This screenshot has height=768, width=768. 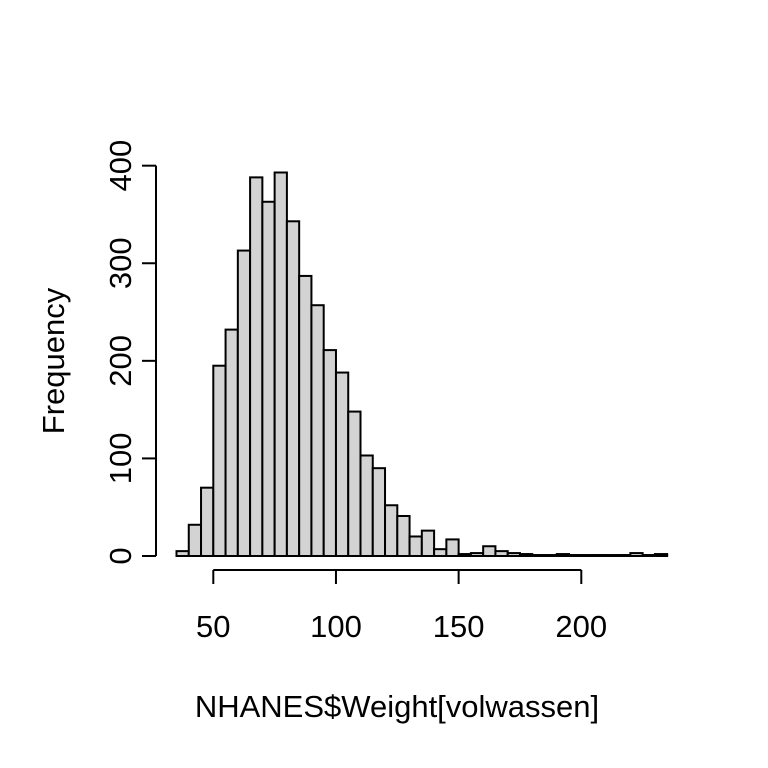 What do you see at coordinates (401, 606) in the screenshot?
I see `x-axis: 50 100 150 200` at bounding box center [401, 606].